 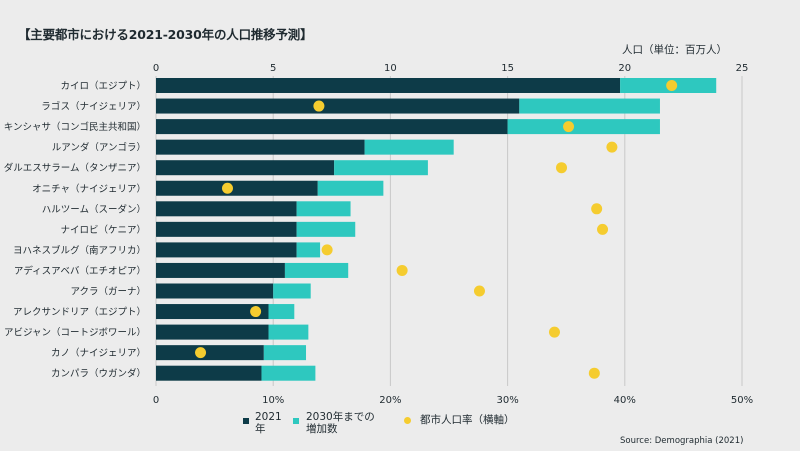 I want to click on bottom-axis-tick-label: 50%, so click(x=742, y=400).